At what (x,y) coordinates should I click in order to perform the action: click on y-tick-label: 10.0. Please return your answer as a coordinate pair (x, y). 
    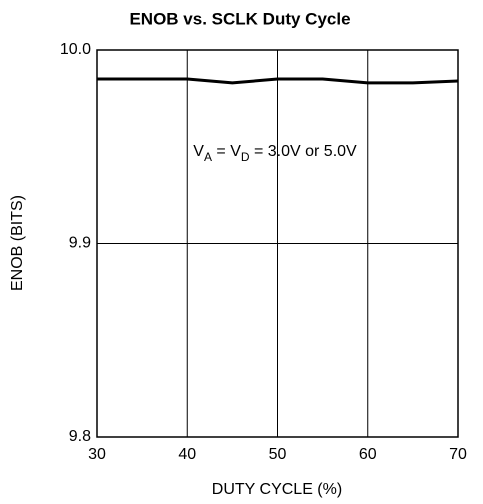
    Looking at the image, I should click on (75, 49).